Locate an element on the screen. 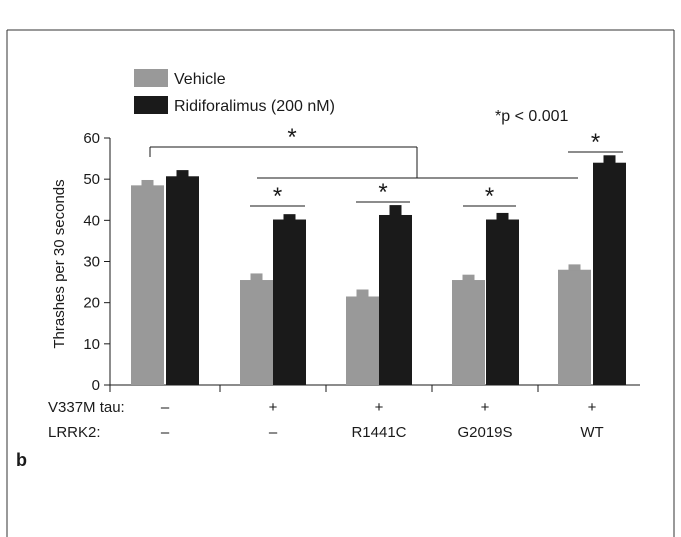  row-value: WT is located at coordinates (591, 432).